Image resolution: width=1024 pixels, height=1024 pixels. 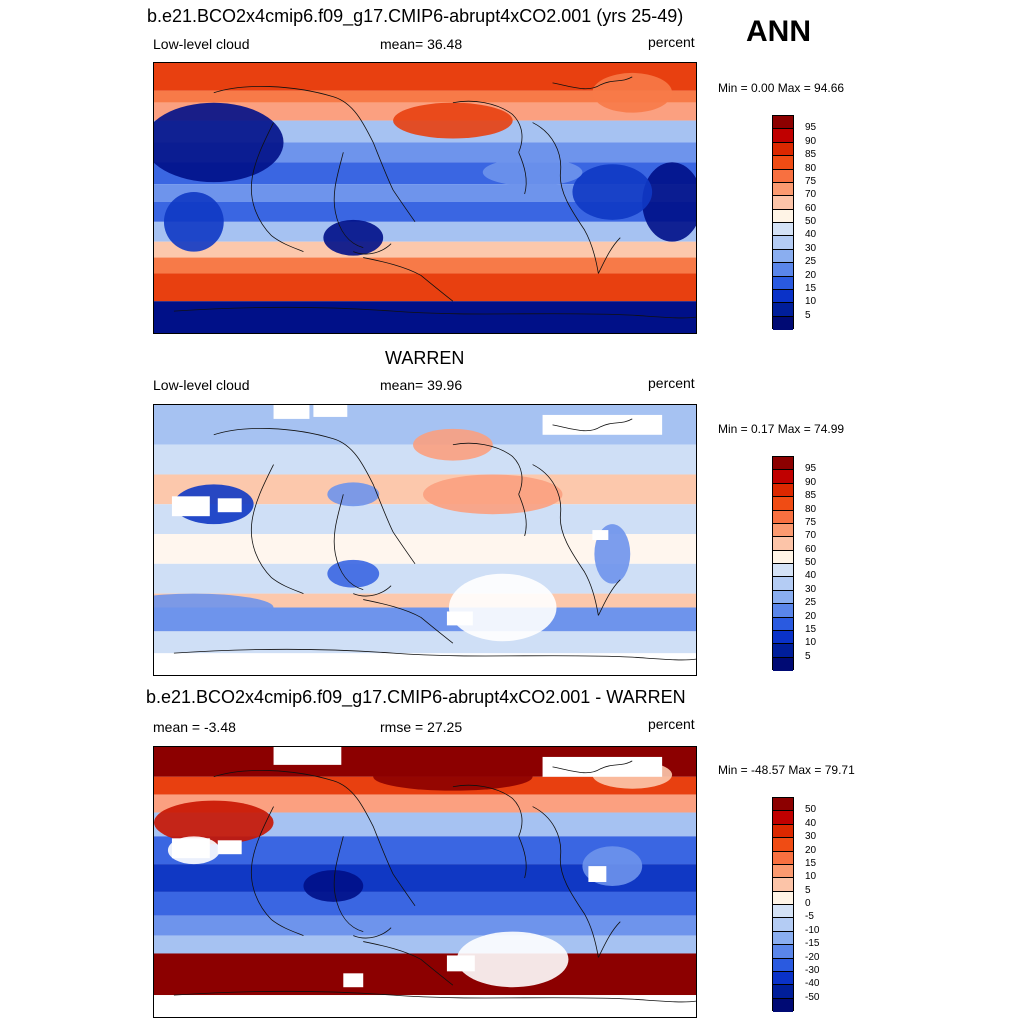 I want to click on panel-2-mean-label: mean= 39.96, so click(x=421, y=385).